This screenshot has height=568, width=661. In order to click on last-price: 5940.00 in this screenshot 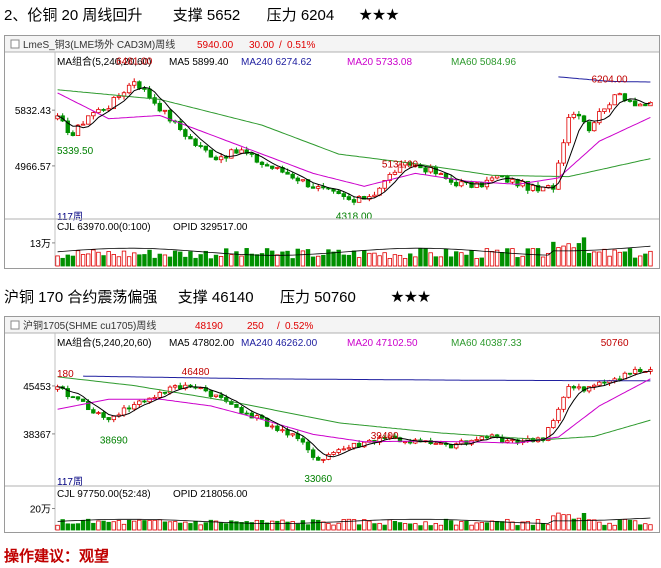, I will do `click(215, 45)`.